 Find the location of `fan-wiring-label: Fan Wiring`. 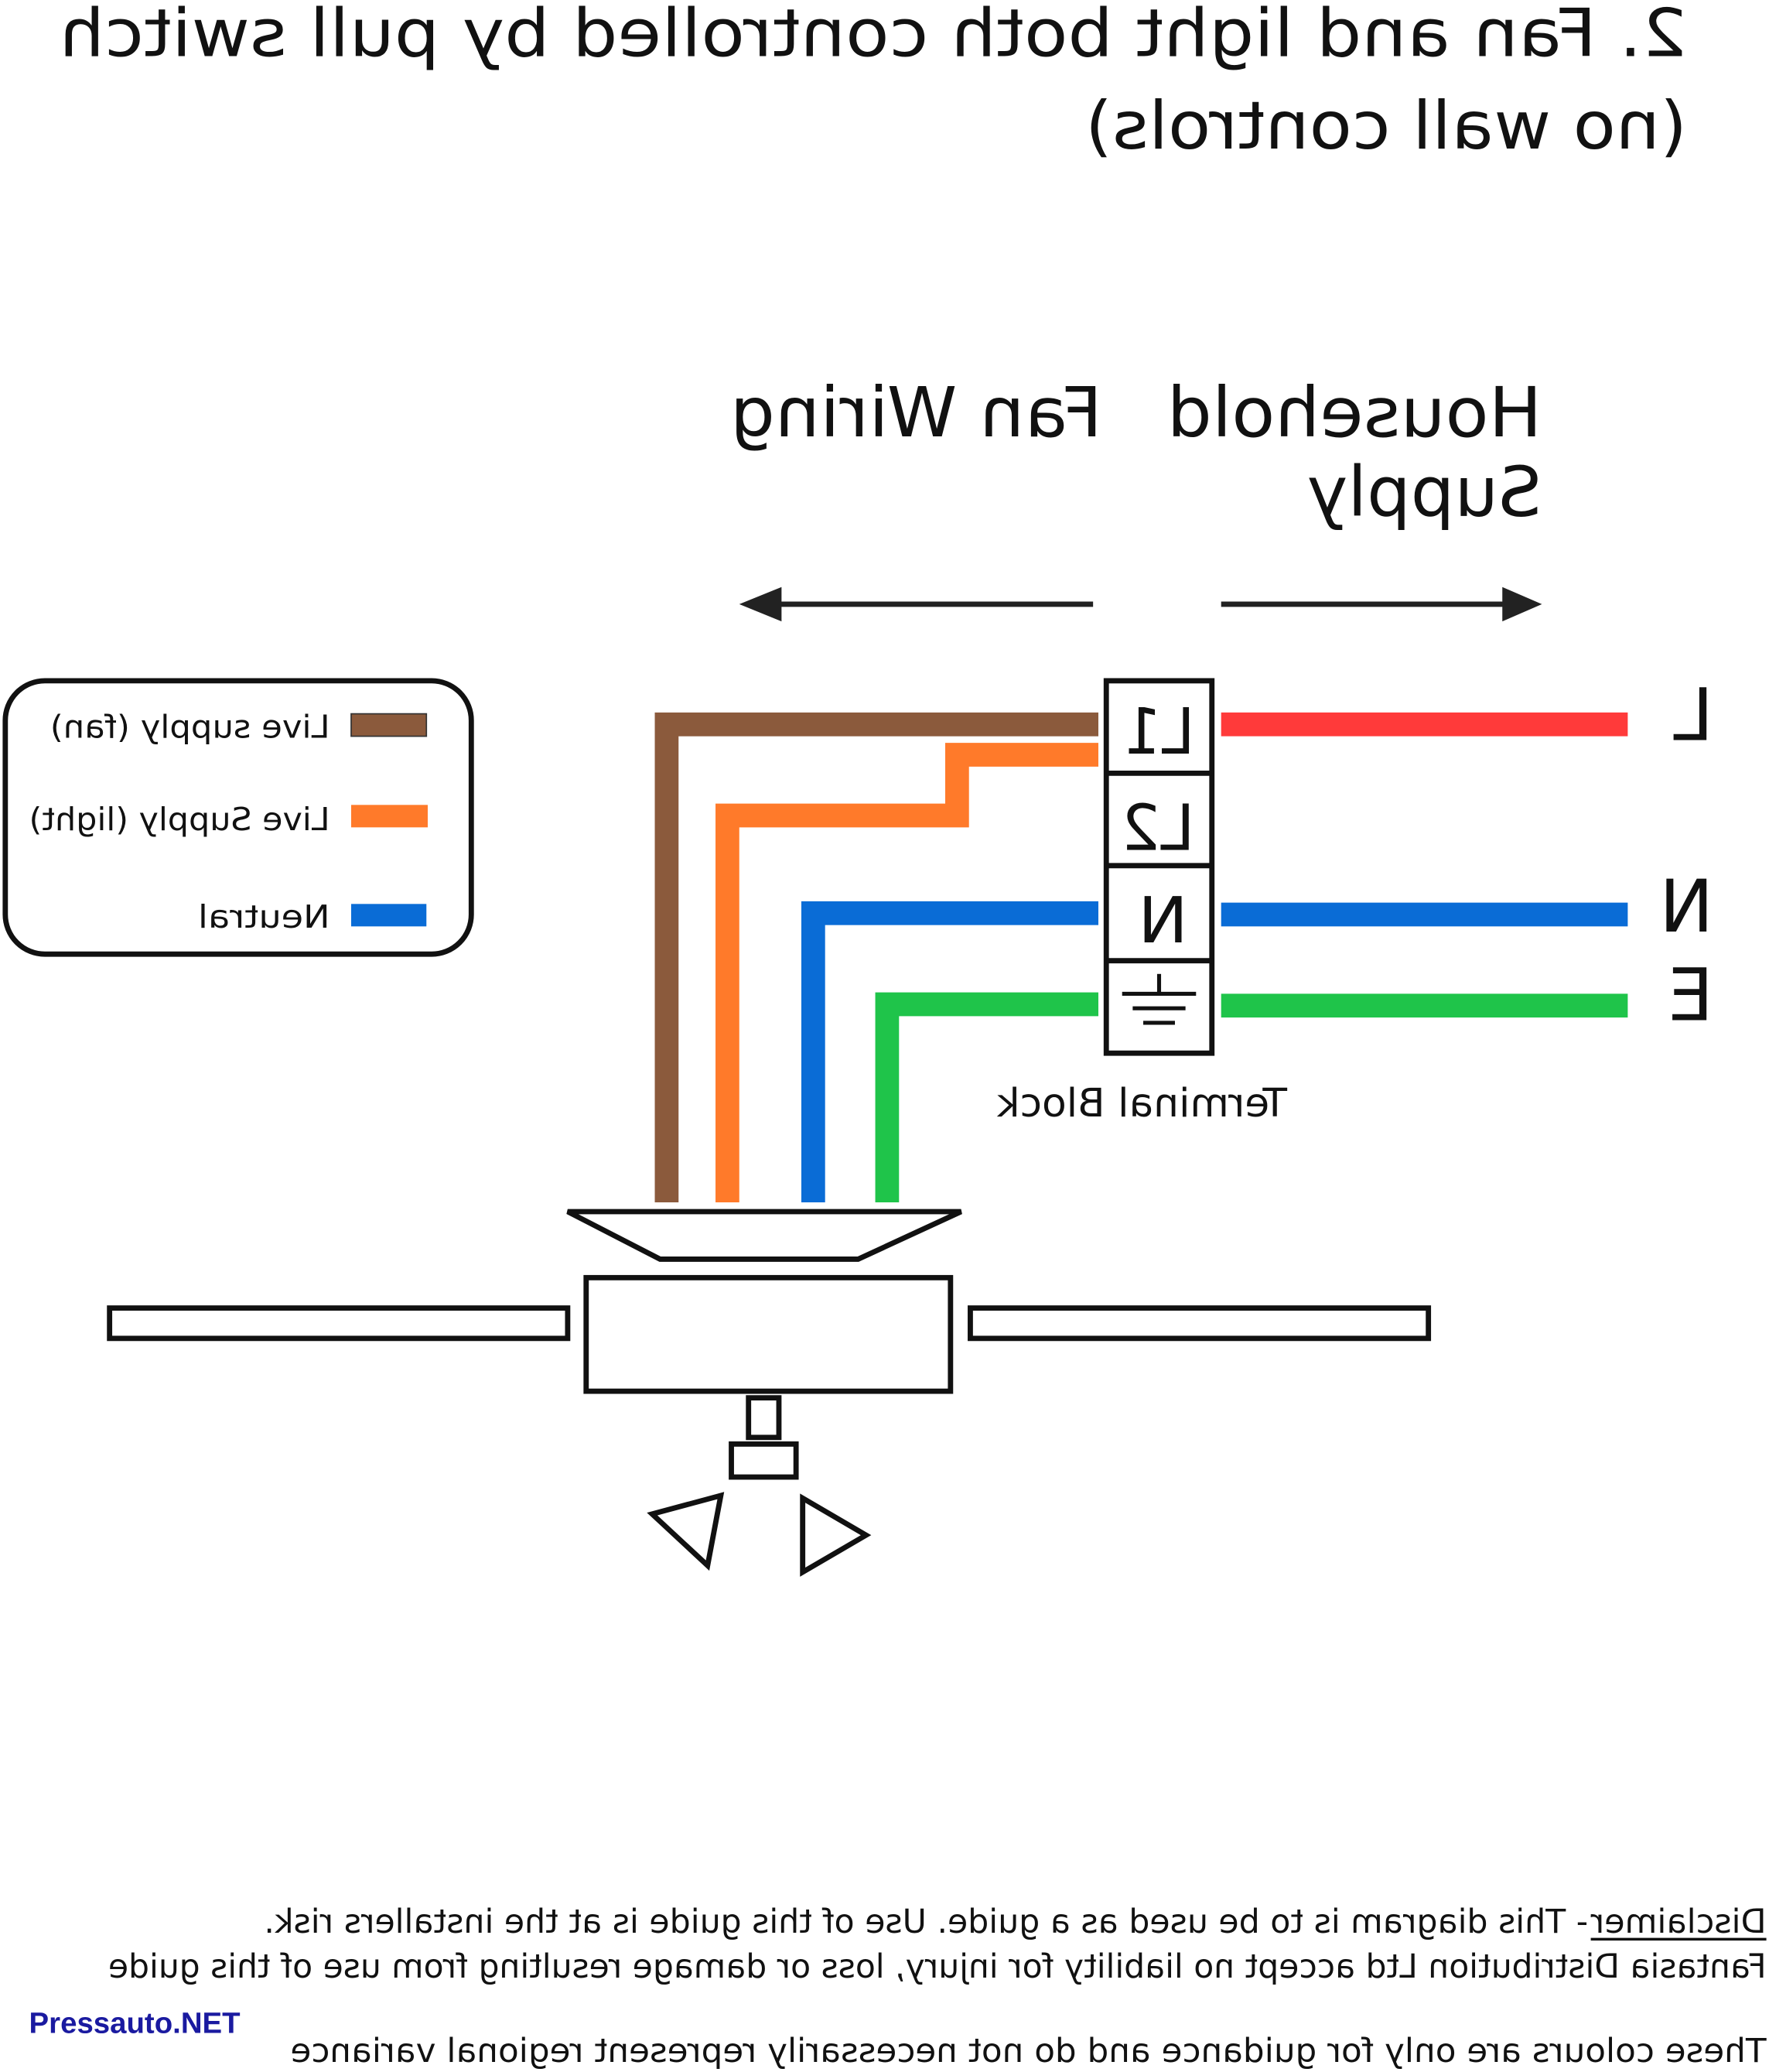

fan-wiring-label: Fan Wiring is located at coordinates (916, 413).